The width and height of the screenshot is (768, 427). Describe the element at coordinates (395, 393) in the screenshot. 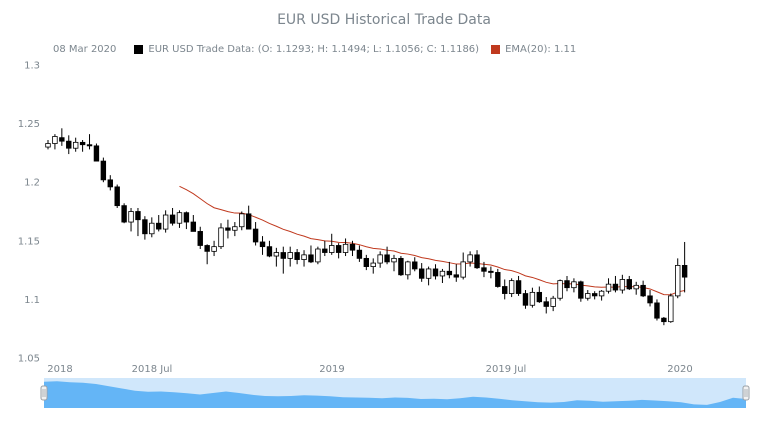

I see `range-scroller` at that location.